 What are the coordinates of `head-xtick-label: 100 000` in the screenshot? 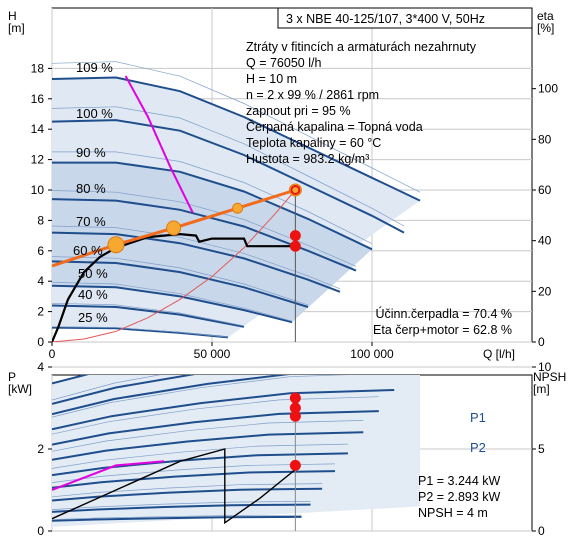 It's located at (372, 354).